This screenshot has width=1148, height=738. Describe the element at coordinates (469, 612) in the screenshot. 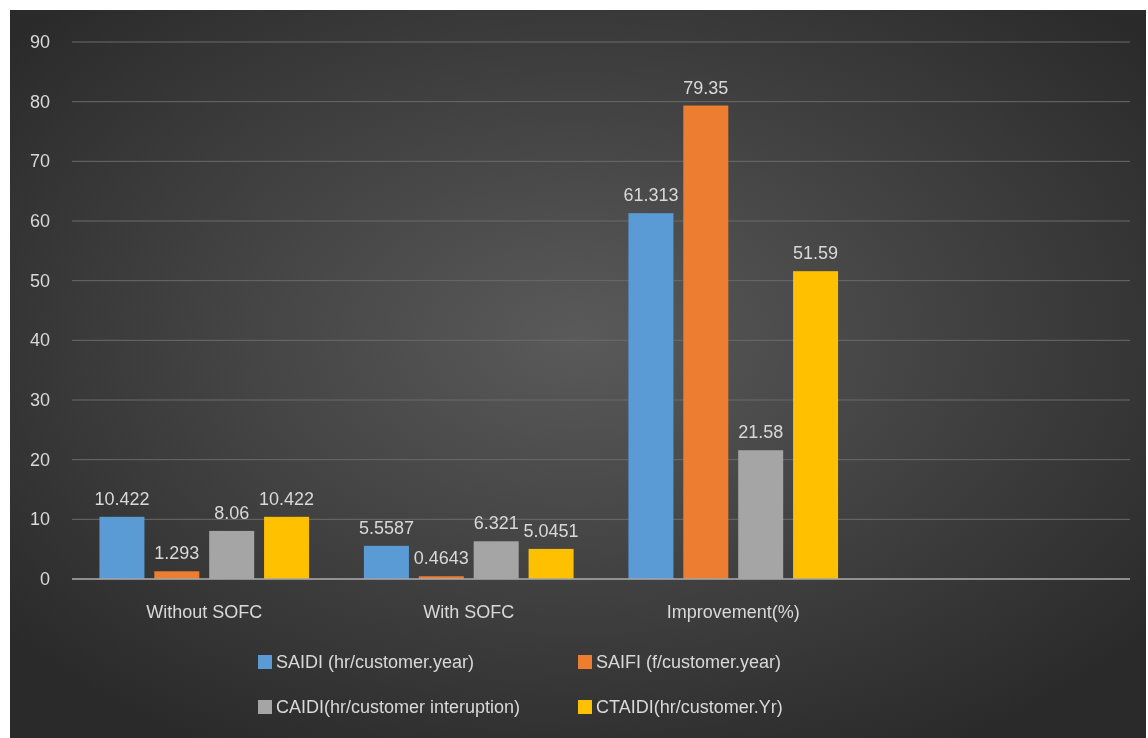

I see `x-tick-label: With SOFC` at that location.